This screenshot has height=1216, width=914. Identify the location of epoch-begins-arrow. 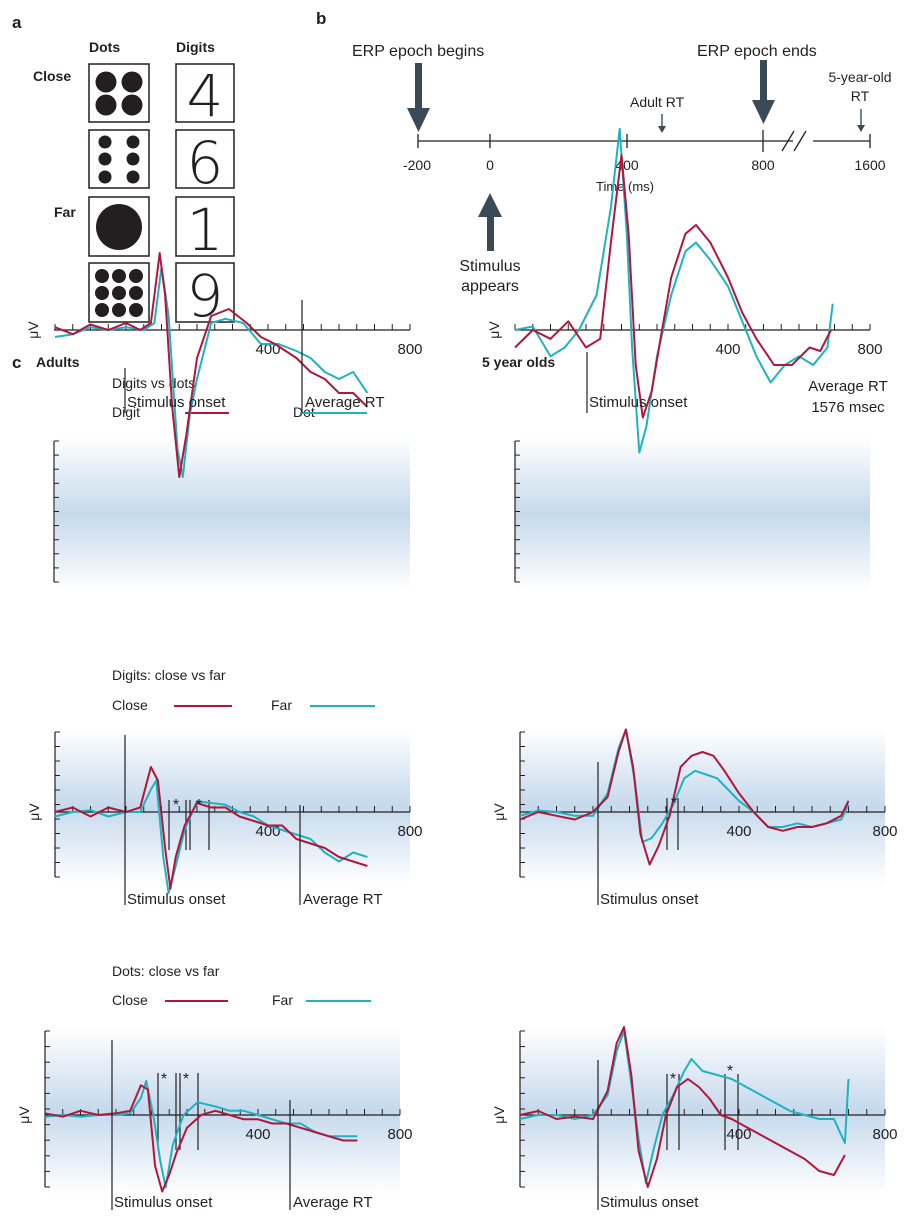
(418, 97).